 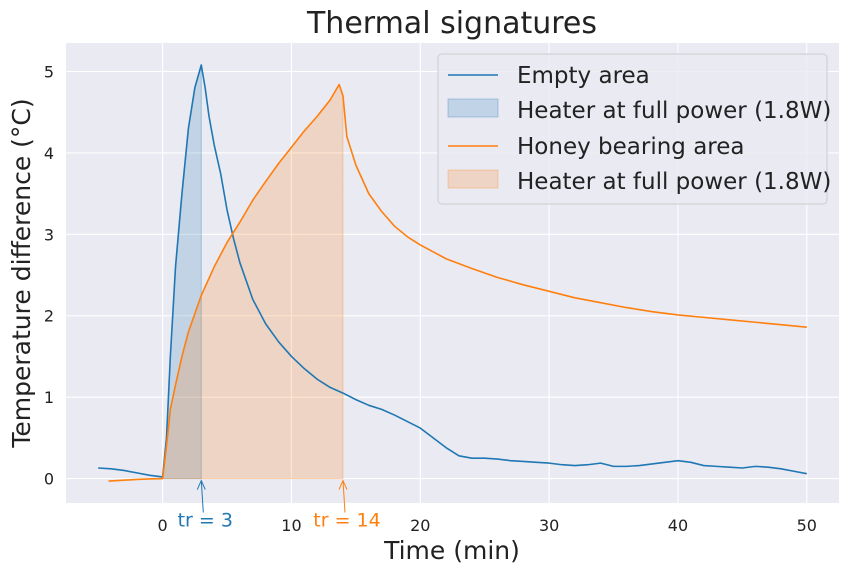 What do you see at coordinates (21, 273) in the screenshot?
I see `y-axis-label: Temperature difference (°C)` at bounding box center [21, 273].